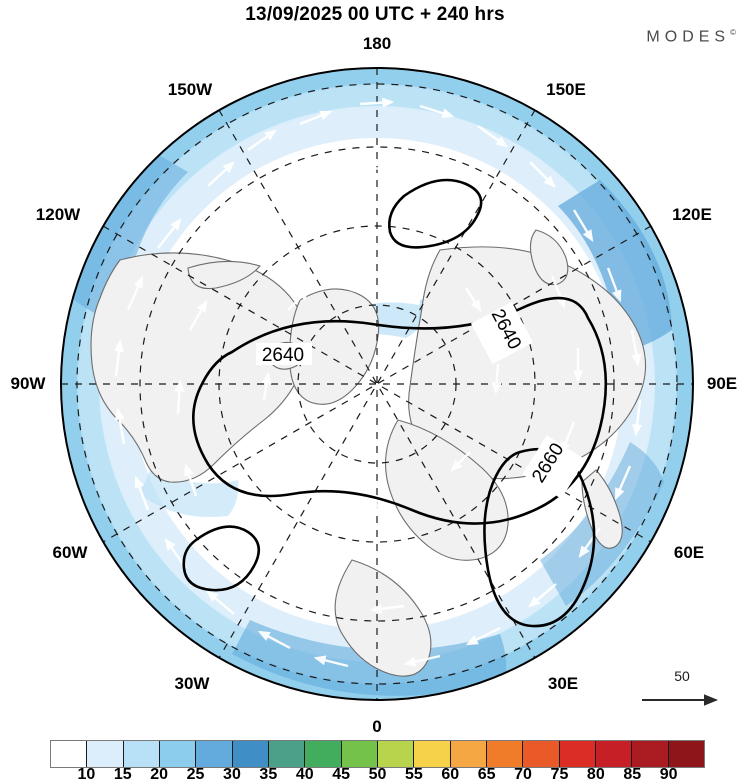 Image resolution: width=750 pixels, height=784 pixels. What do you see at coordinates (159, 774) in the screenshot?
I see `colorbar-tick-20: 20` at bounding box center [159, 774].